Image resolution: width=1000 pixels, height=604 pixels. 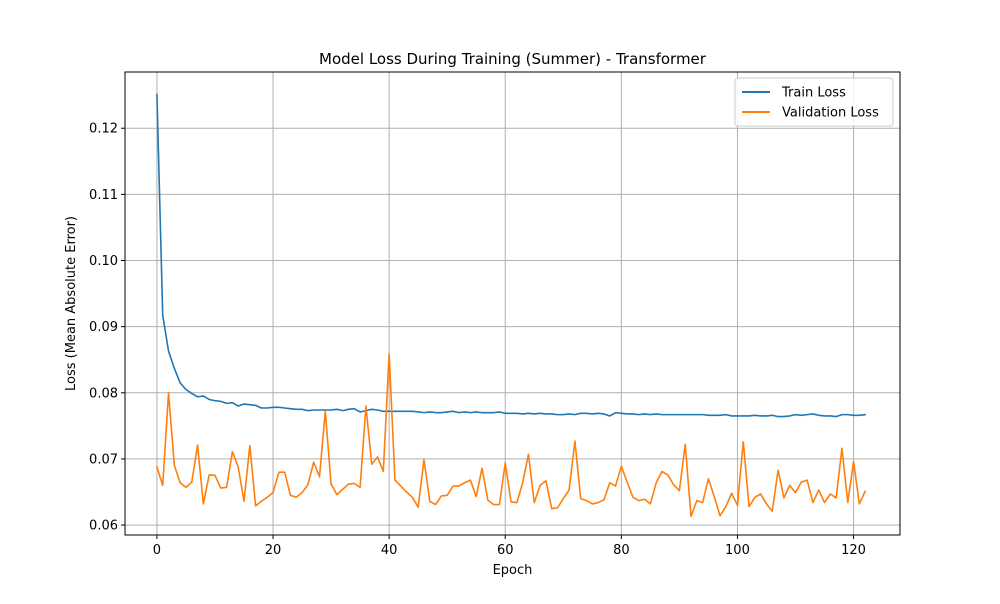 What do you see at coordinates (103, 526) in the screenshot?
I see `y-tick-label: 0.06` at bounding box center [103, 526].